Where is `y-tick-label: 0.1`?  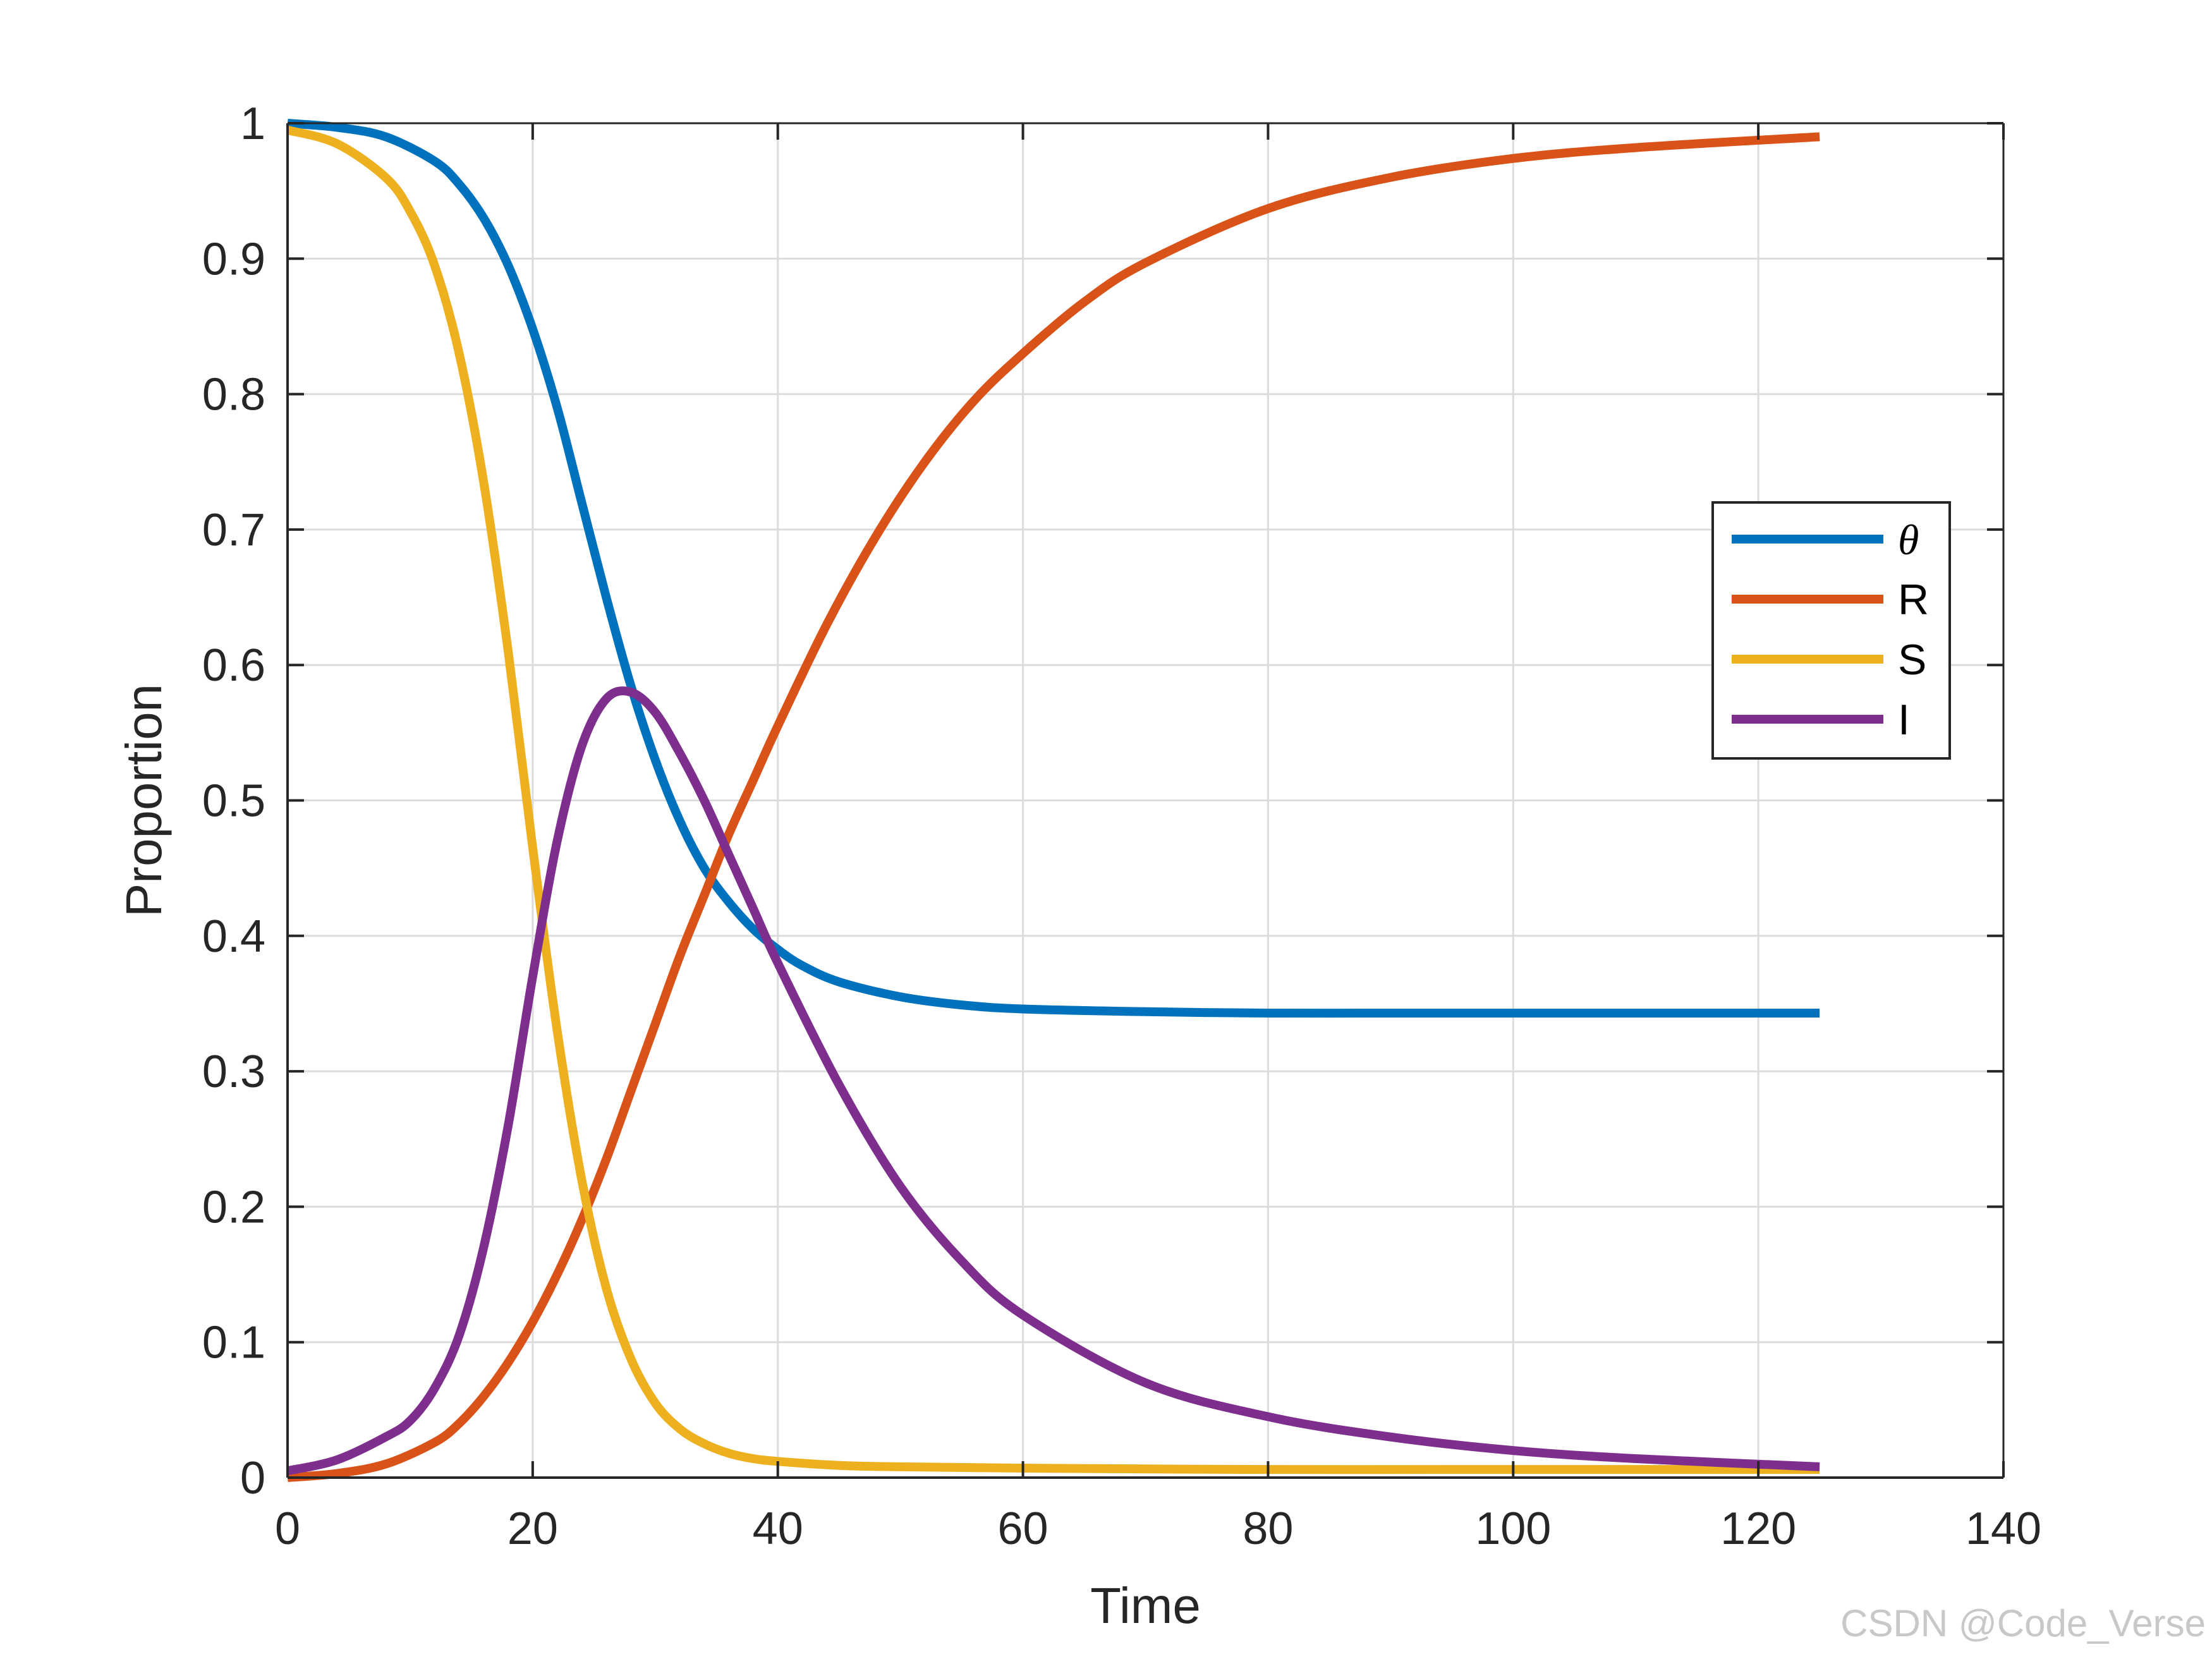 y-tick-label: 0.1 is located at coordinates (233, 1343).